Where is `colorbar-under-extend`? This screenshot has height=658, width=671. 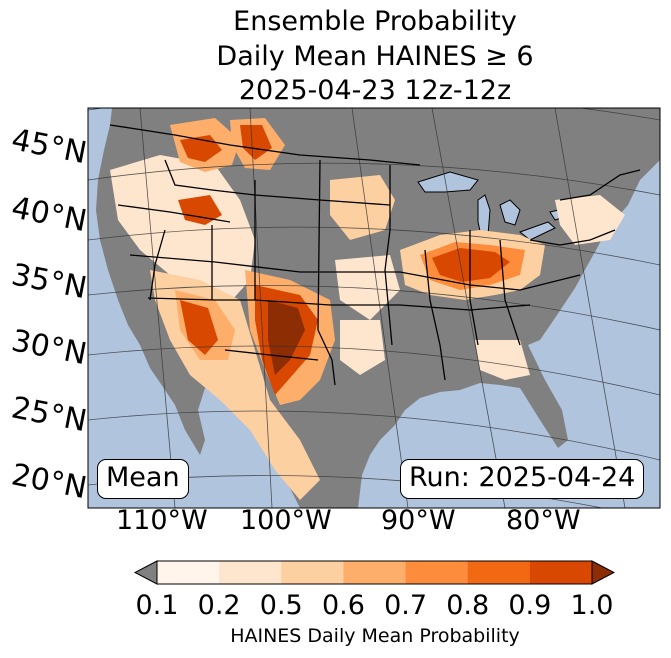
colorbar-under-extend is located at coordinates (145, 572).